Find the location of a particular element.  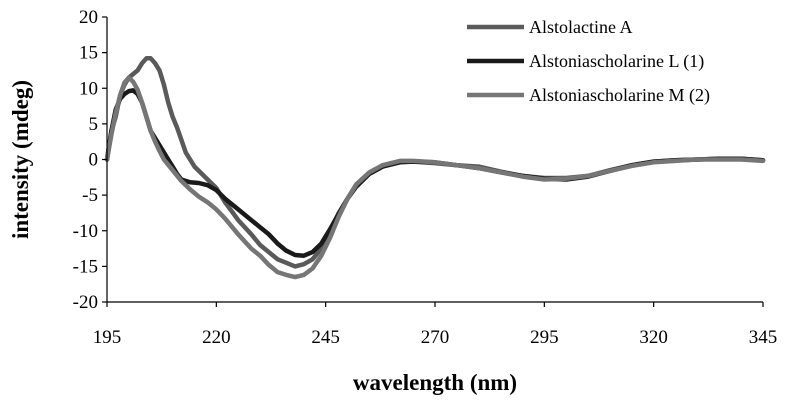

x-tick-label: 270 is located at coordinates (435, 337).